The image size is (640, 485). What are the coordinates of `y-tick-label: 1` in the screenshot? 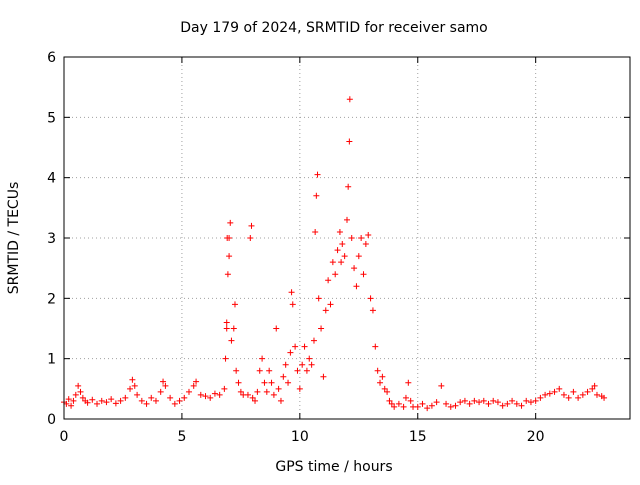 It's located at (51, 360).